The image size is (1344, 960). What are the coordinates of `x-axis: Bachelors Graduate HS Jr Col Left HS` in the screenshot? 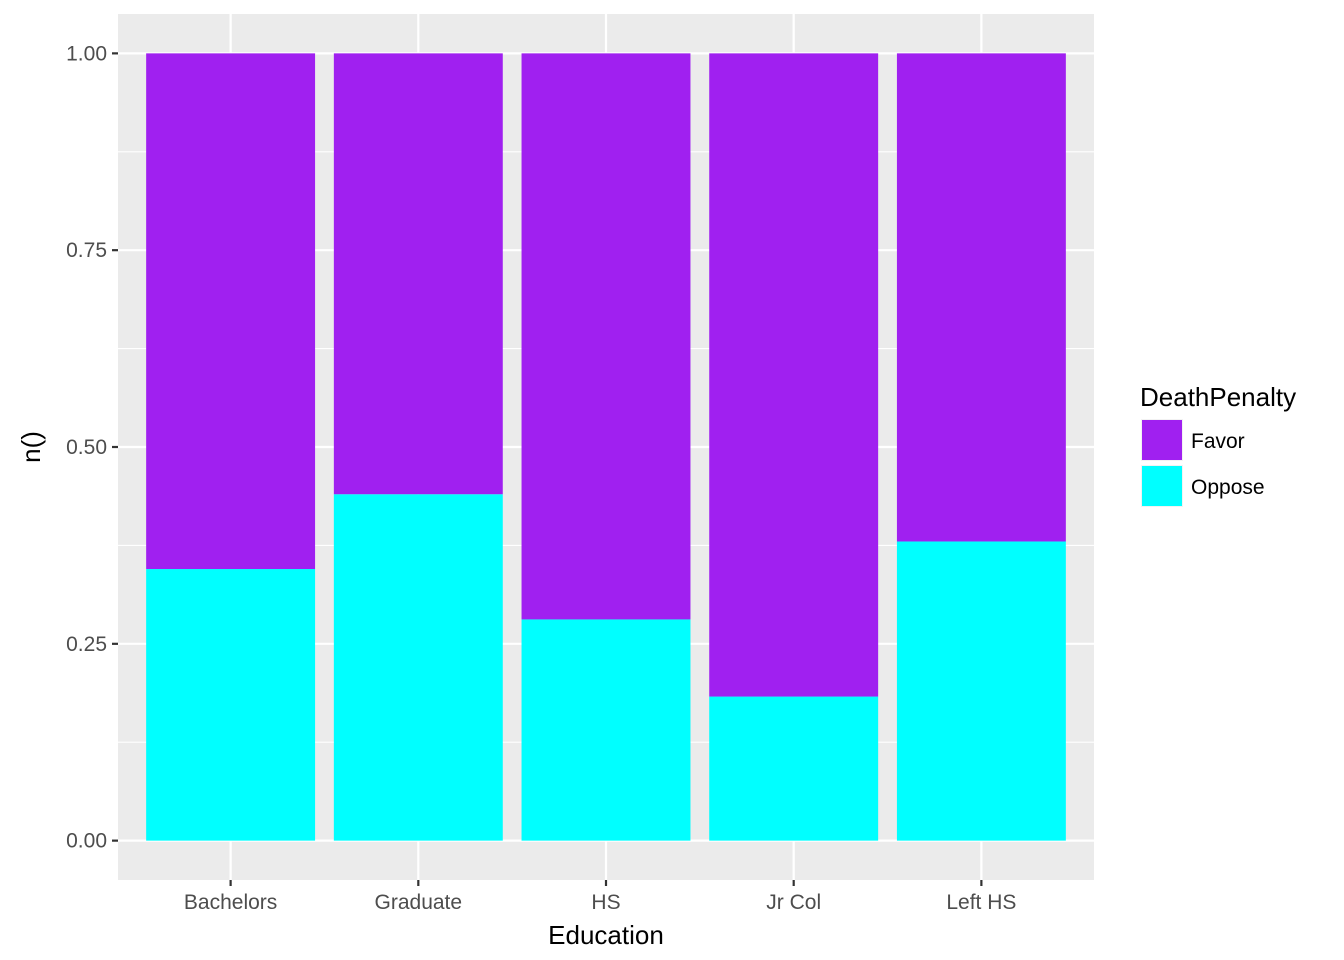 It's located at (600, 897).